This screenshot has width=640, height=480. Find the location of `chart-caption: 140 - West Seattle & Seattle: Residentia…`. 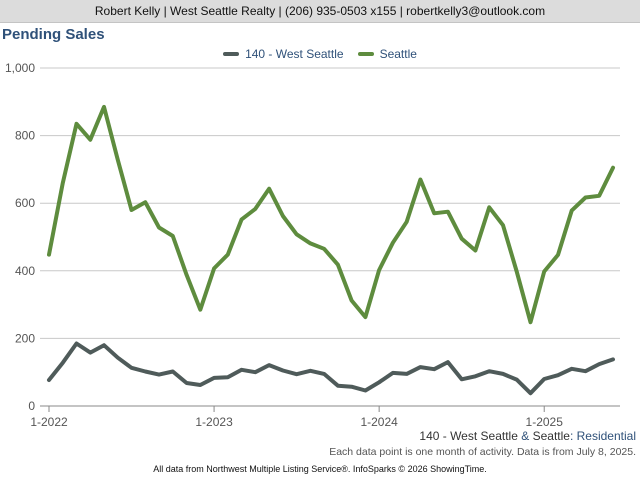

chart-caption: 140 - West Seattle & Seattle: Residentia… is located at coordinates (527, 436).